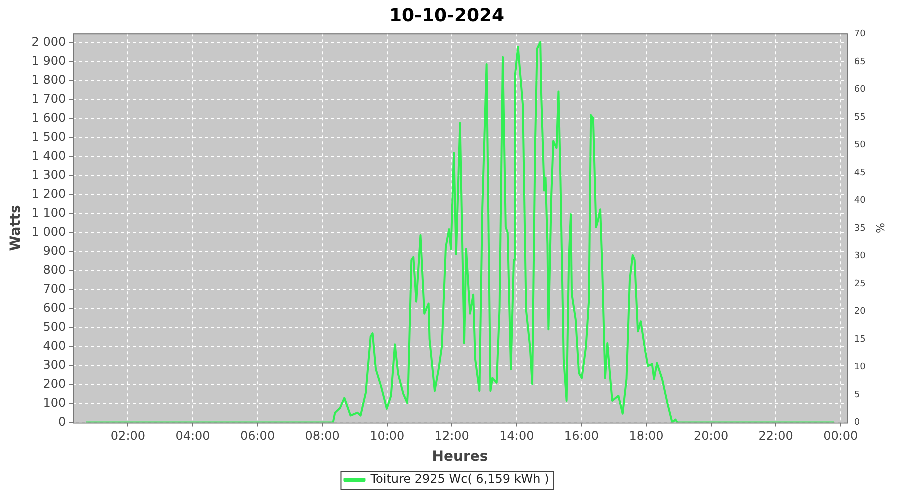 The width and height of the screenshot is (900, 500). What do you see at coordinates (582, 436) in the screenshot?
I see `x-tick-label: 16:00` at bounding box center [582, 436].